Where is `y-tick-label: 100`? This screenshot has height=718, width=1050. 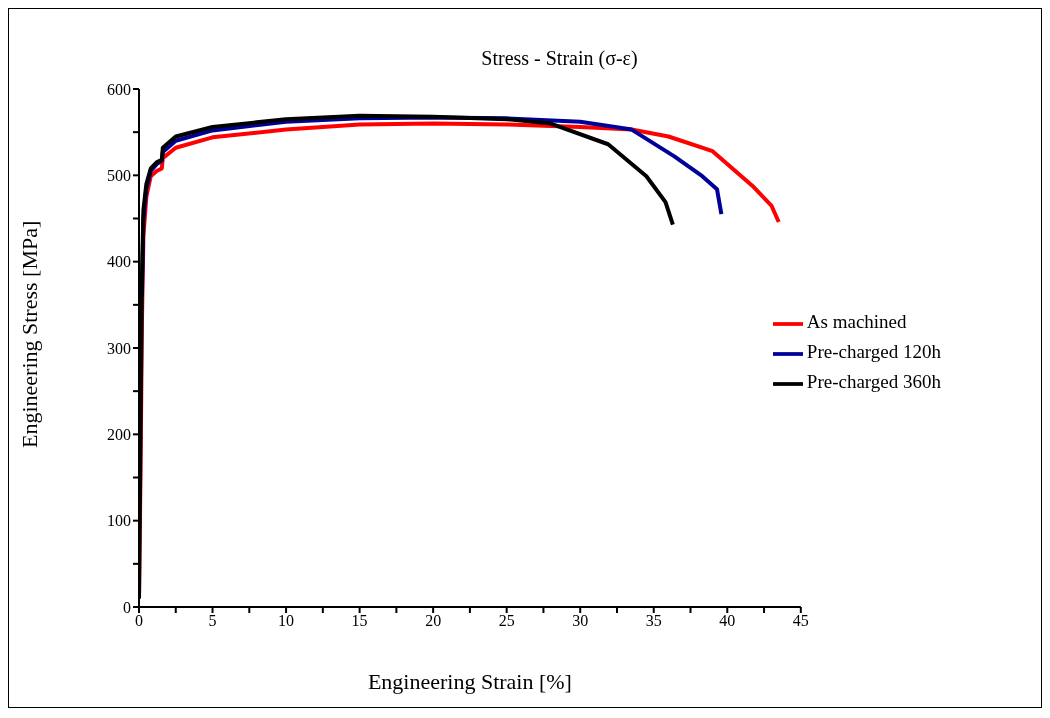
y-tick-label: 100 is located at coordinates (119, 521).